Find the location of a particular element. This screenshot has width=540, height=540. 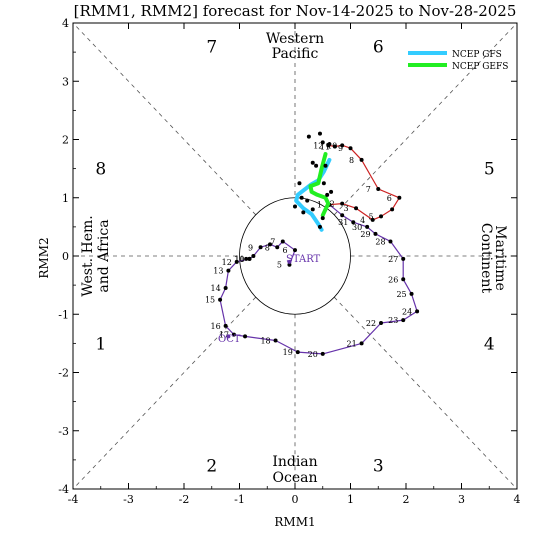

phase-label-8: 8 is located at coordinates (100, 170).